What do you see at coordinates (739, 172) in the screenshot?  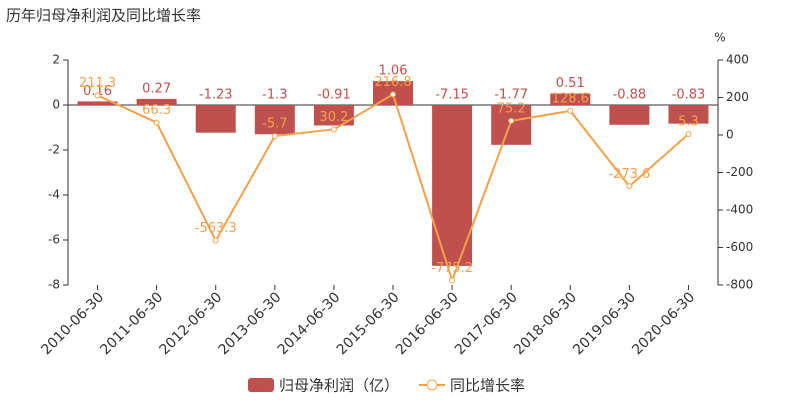 I see `y2-tick-label: -200` at bounding box center [739, 172].